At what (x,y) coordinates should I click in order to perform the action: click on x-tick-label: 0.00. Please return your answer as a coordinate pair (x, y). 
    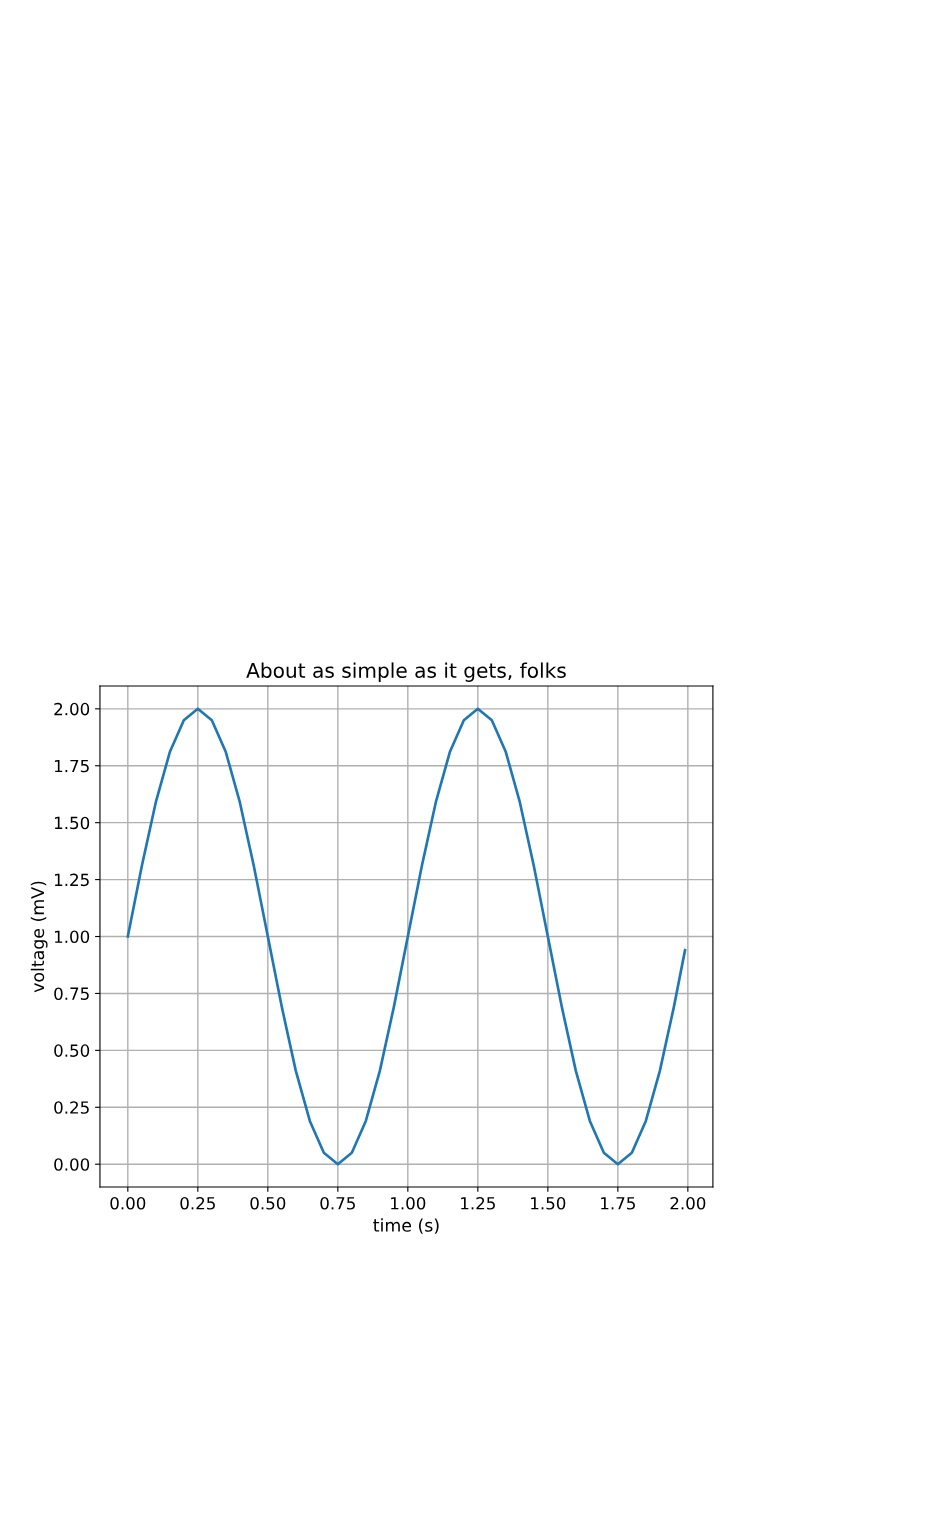
    Looking at the image, I should click on (128, 1203).